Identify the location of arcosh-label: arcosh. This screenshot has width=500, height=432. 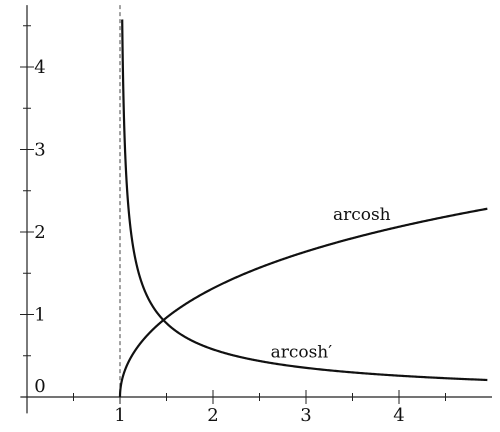
(362, 215).